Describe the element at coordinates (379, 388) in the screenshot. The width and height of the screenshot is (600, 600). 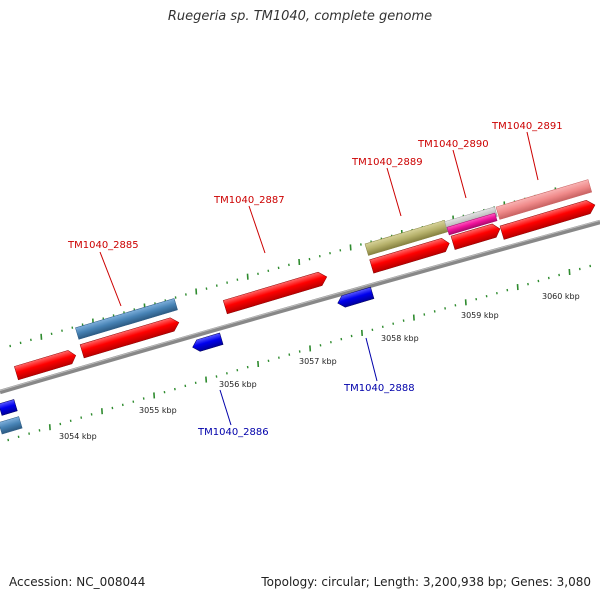
I see `gene-label-tm1040-2888: TM1040_2888` at that location.